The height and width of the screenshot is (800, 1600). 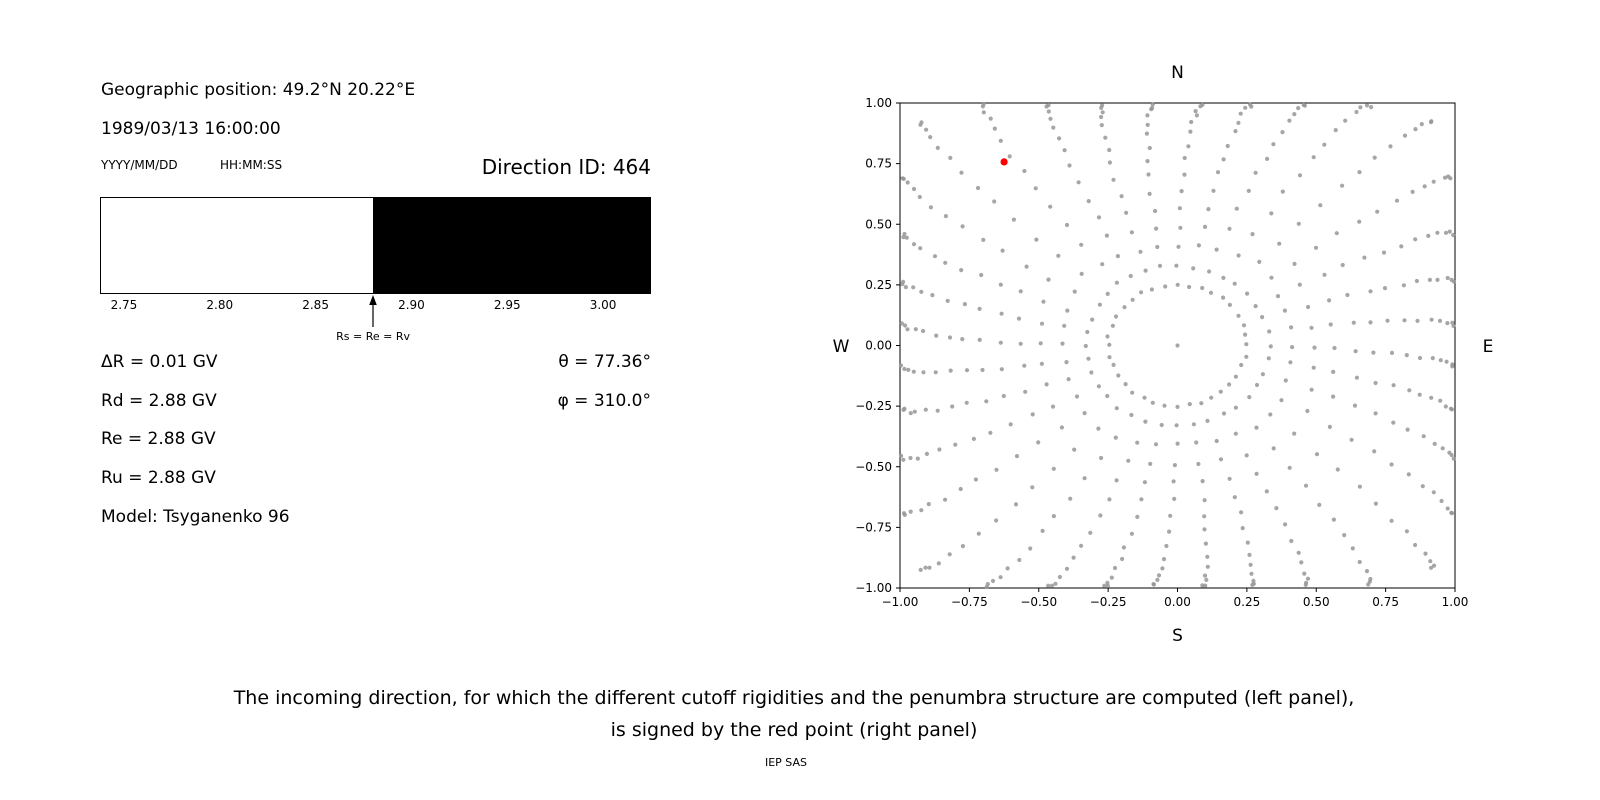 What do you see at coordinates (878, 285) in the screenshot?
I see `y-tick-label: 0.25` at bounding box center [878, 285].